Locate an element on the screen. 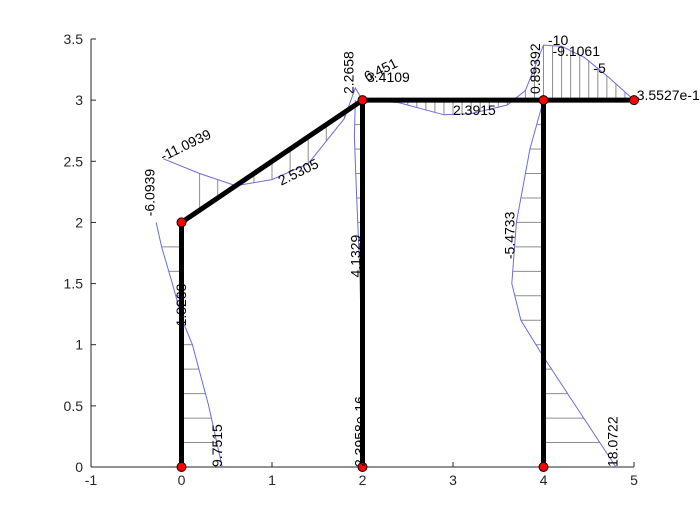 This screenshot has width=700, height=525. value-label: 18.0722 is located at coordinates (613, 441).